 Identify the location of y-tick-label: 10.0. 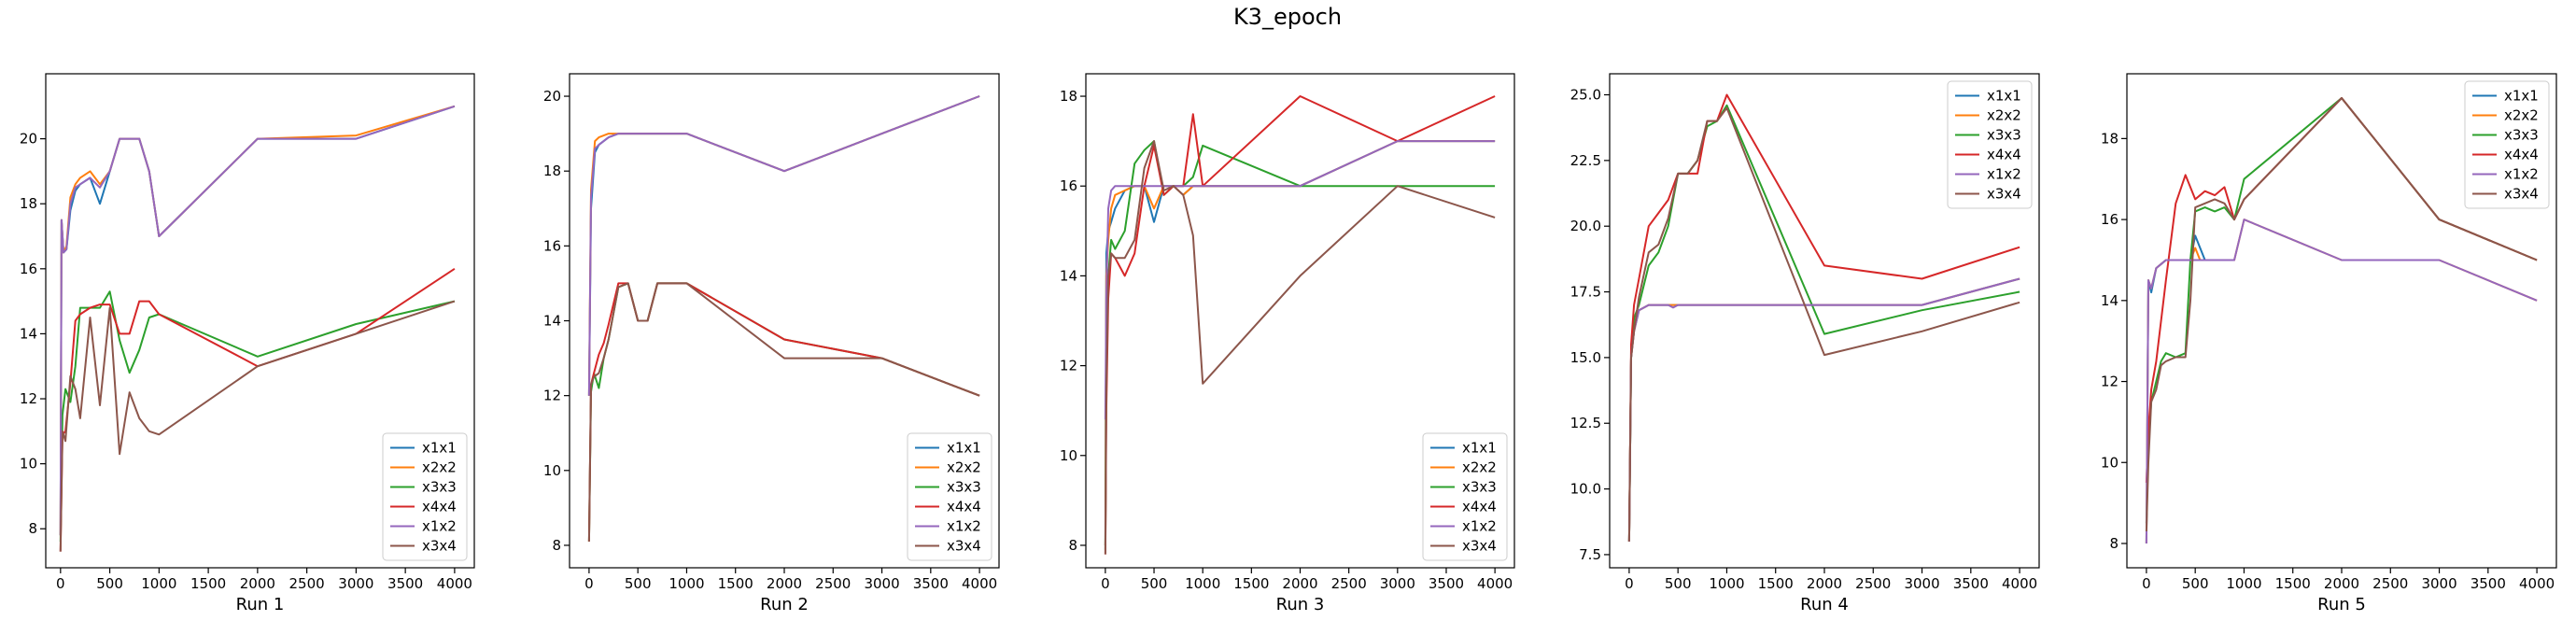
(1585, 490).